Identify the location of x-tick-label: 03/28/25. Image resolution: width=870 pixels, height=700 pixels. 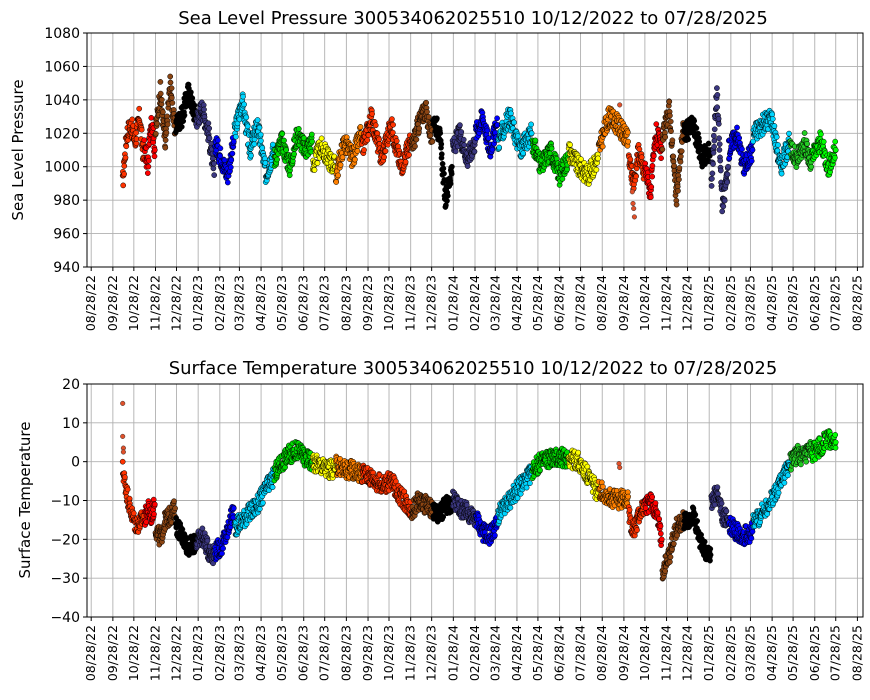
(749, 653).